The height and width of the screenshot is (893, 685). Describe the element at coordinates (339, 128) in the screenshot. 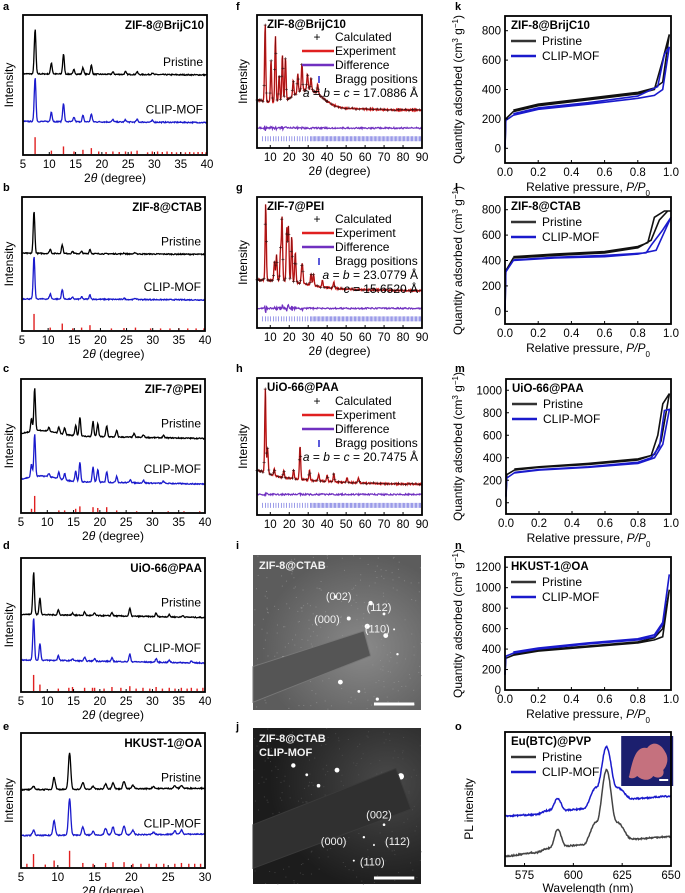

I see `difference-line` at that location.